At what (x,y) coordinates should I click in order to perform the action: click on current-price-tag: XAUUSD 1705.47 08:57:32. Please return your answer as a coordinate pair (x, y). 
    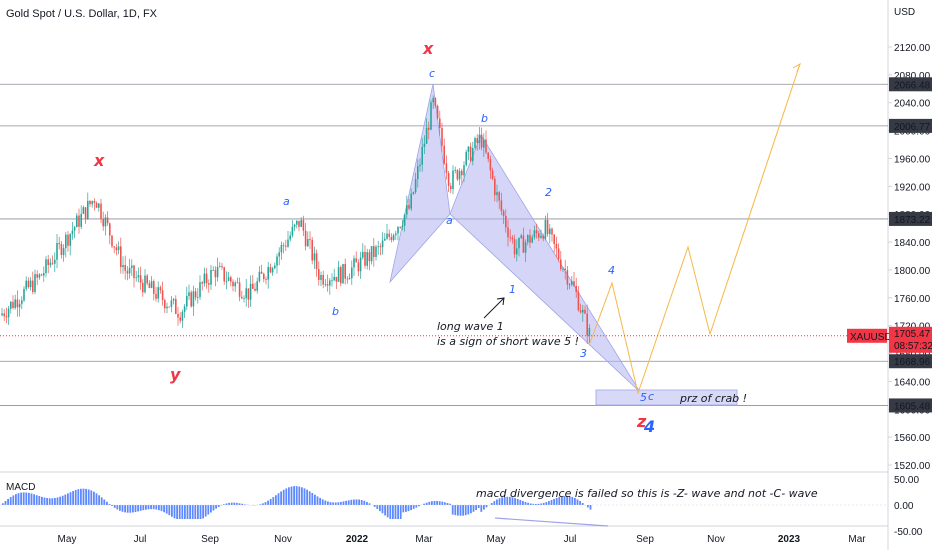
    Looking at the image, I should click on (889, 339).